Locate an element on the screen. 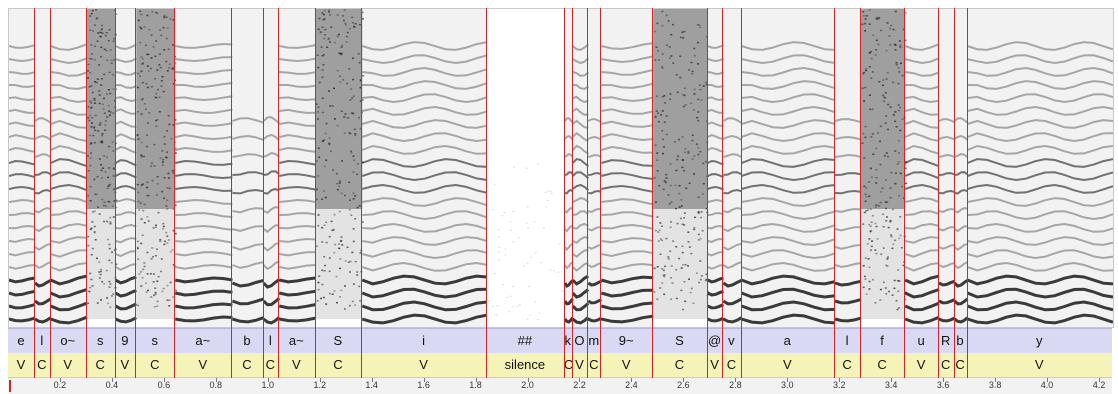  tick-label: 2.8 is located at coordinates (735, 385).